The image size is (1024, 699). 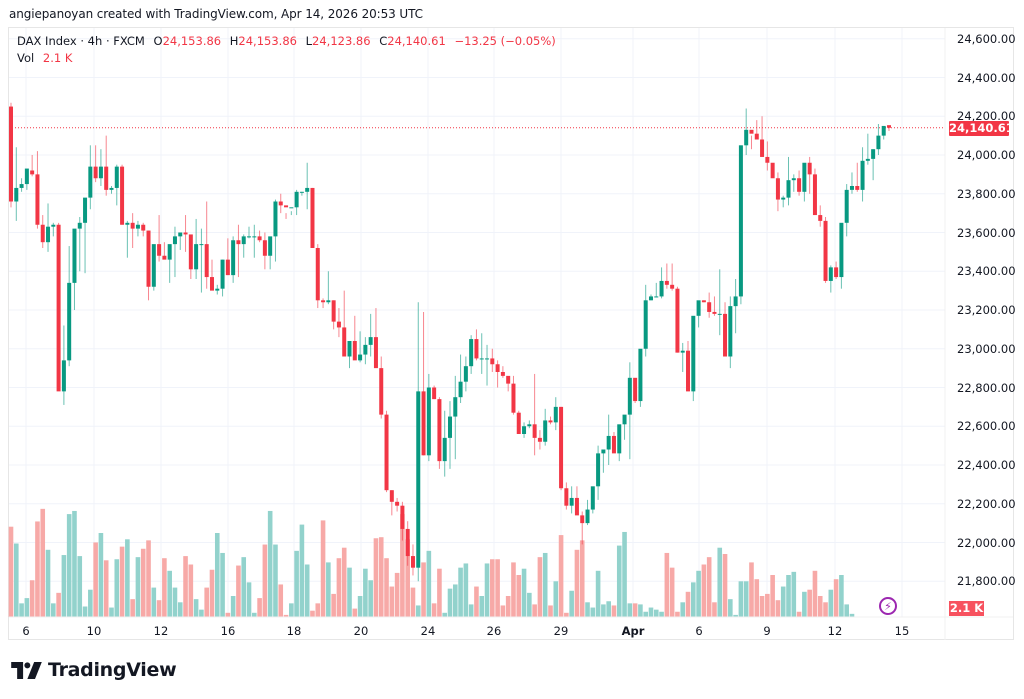 What do you see at coordinates (986, 426) in the screenshot?
I see `price-axis-label: 22,600.00` at bounding box center [986, 426].